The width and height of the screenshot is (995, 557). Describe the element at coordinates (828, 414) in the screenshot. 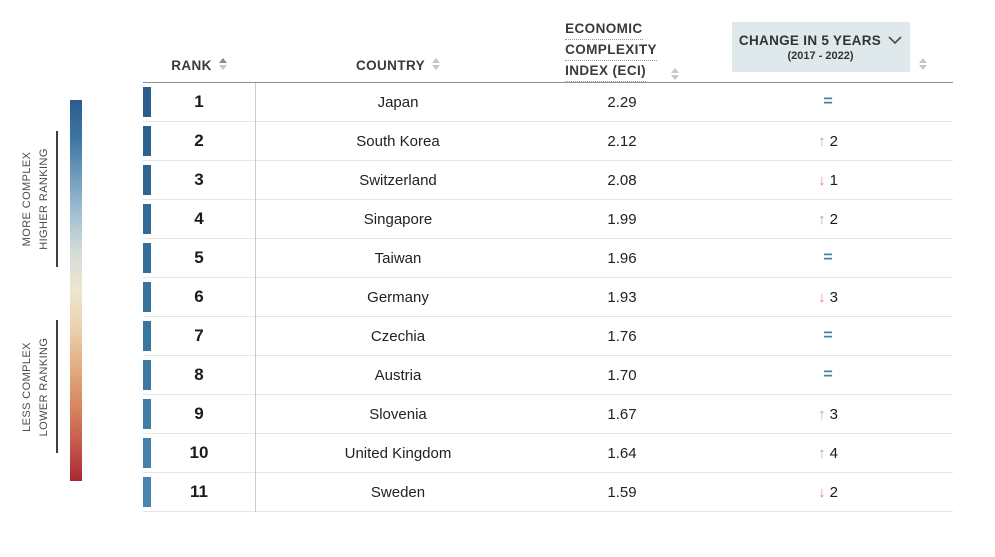

I see `change-cell: ↑ 3` at that location.